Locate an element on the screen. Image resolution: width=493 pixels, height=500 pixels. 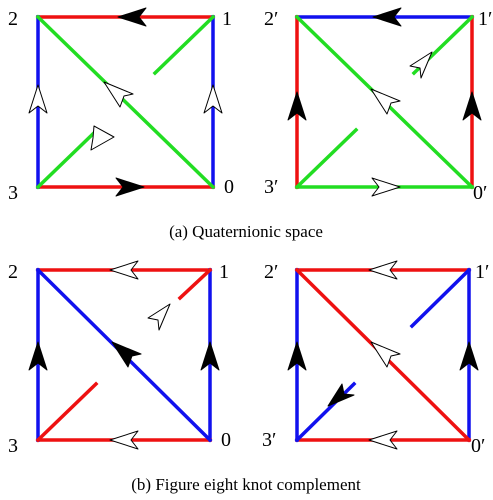
arrow-bottom-filled is located at coordinates (130, 187).